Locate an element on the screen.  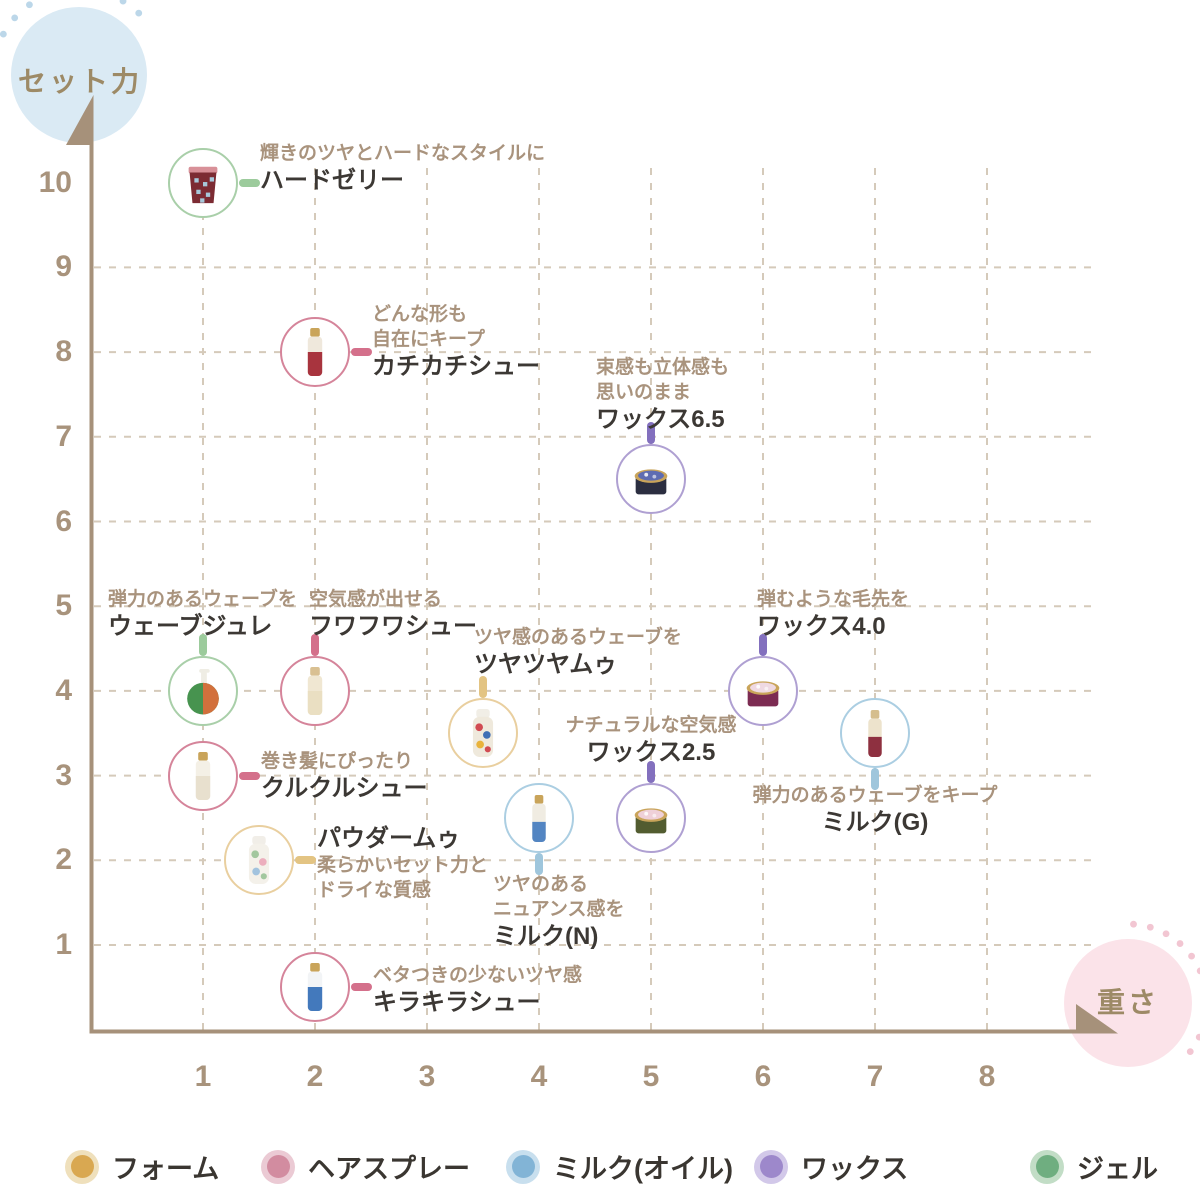
legend-item-wax: ワックス is located at coordinates (831, 1166).